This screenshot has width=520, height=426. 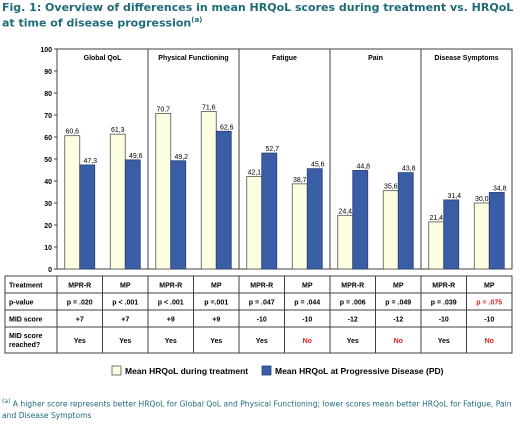 What do you see at coordinates (48, 226) in the screenshot?
I see `y-tick-label: 20` at bounding box center [48, 226].